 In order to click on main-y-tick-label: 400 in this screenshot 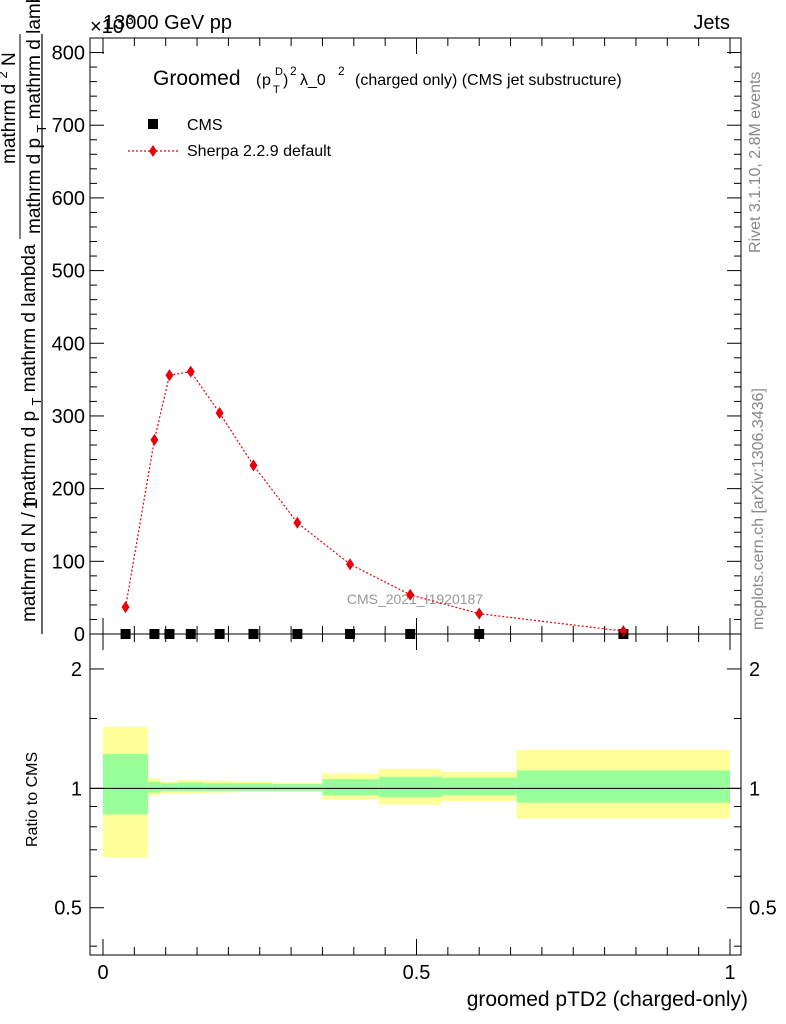, I will do `click(68, 344)`.